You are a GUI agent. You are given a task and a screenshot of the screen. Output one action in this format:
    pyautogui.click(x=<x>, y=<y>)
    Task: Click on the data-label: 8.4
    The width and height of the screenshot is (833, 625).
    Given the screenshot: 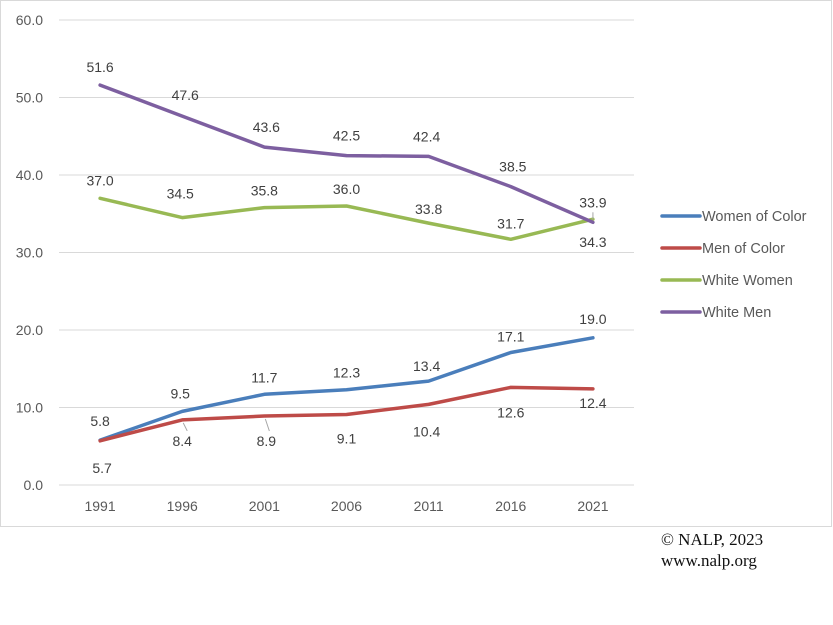 What is the action you would take?
    pyautogui.click(x=182, y=441)
    